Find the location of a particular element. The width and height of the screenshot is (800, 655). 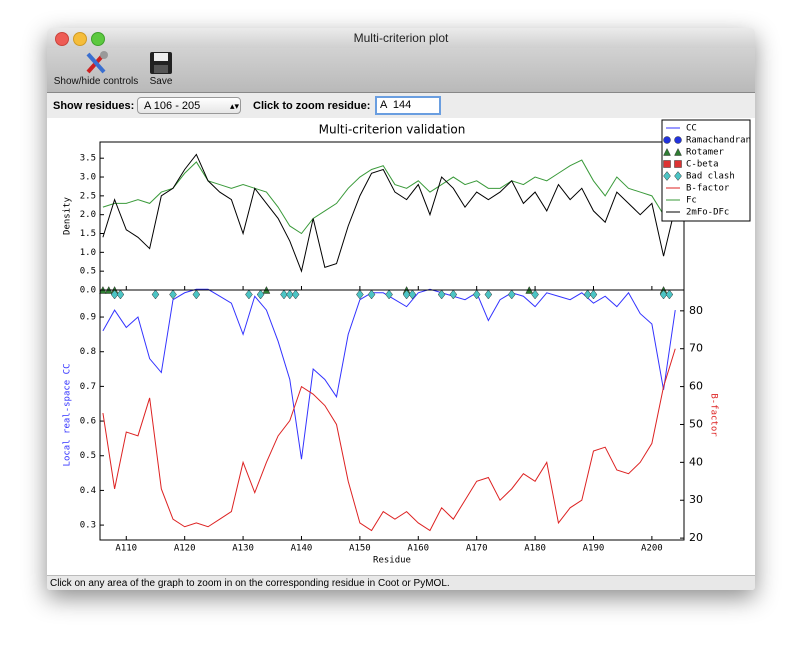

y-tick-label: 3.0 is located at coordinates (88, 178).